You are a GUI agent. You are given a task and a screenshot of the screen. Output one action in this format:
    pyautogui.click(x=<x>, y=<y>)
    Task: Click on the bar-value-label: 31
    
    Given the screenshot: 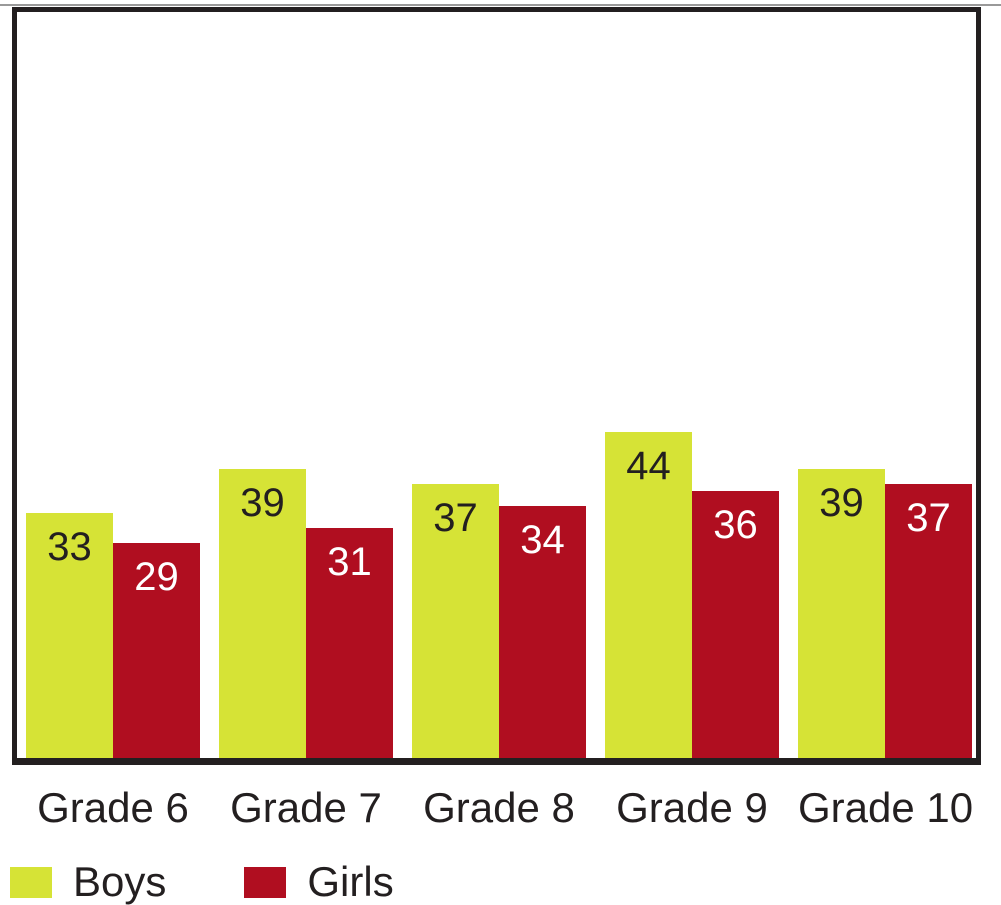 What is the action you would take?
    pyautogui.click(x=349, y=562)
    